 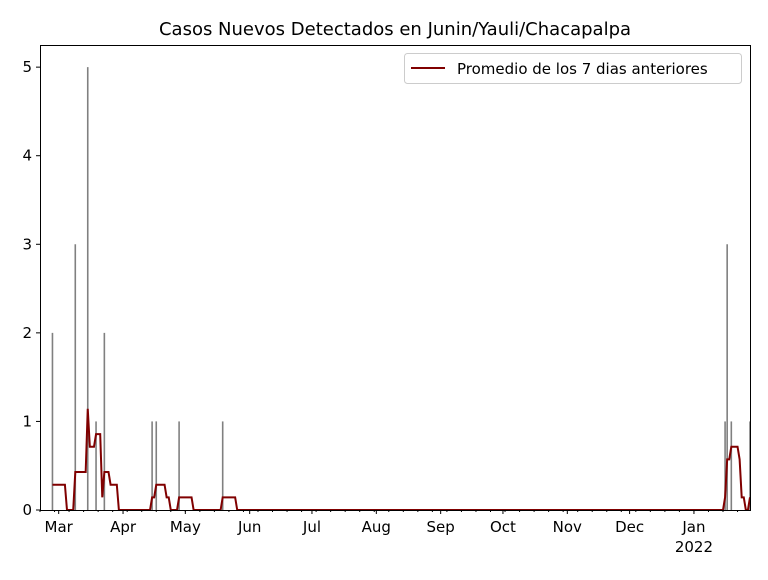 I want to click on x-tick-label: Apr, so click(x=123, y=527).